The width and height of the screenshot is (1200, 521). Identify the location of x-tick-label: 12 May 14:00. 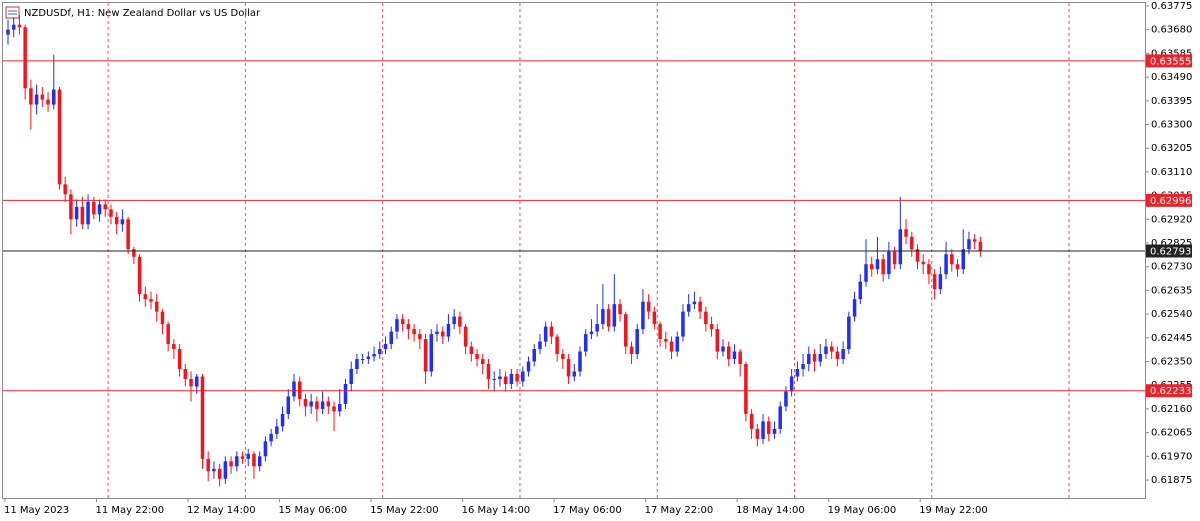
(221, 510).